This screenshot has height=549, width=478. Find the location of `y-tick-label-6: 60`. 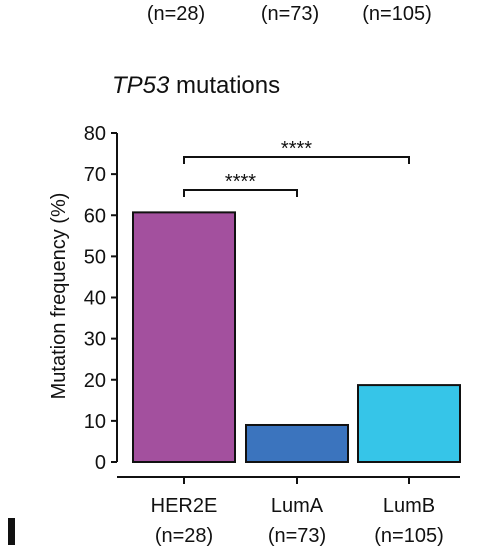

y-tick-label-6: 60 is located at coordinates (95, 216).